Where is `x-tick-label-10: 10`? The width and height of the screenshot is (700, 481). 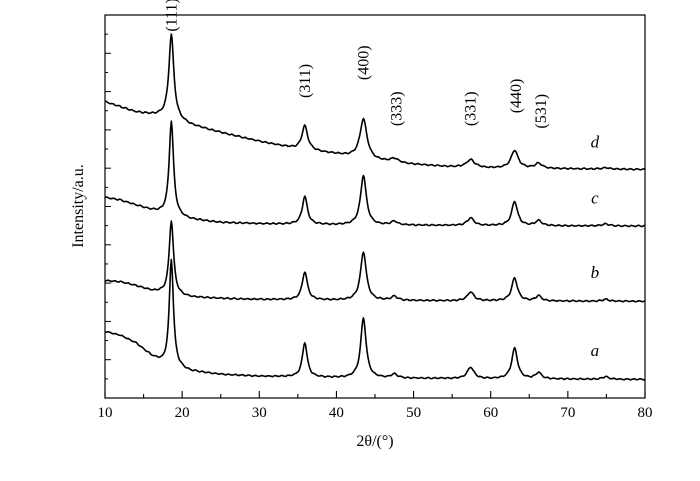 x-tick-label-10: 10 is located at coordinates (105, 413).